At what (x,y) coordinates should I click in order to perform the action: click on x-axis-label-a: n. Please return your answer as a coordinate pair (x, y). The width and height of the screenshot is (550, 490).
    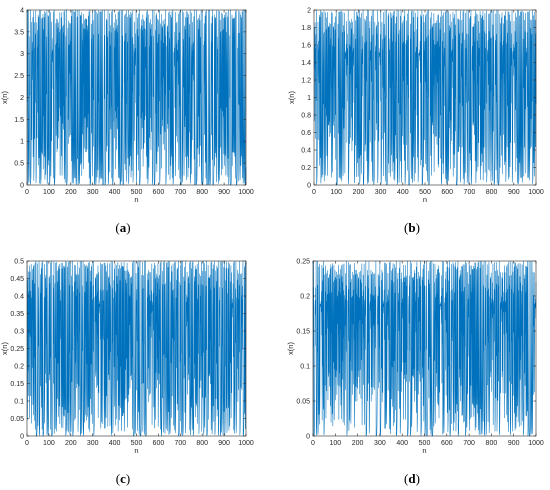
    Looking at the image, I should click on (136, 199).